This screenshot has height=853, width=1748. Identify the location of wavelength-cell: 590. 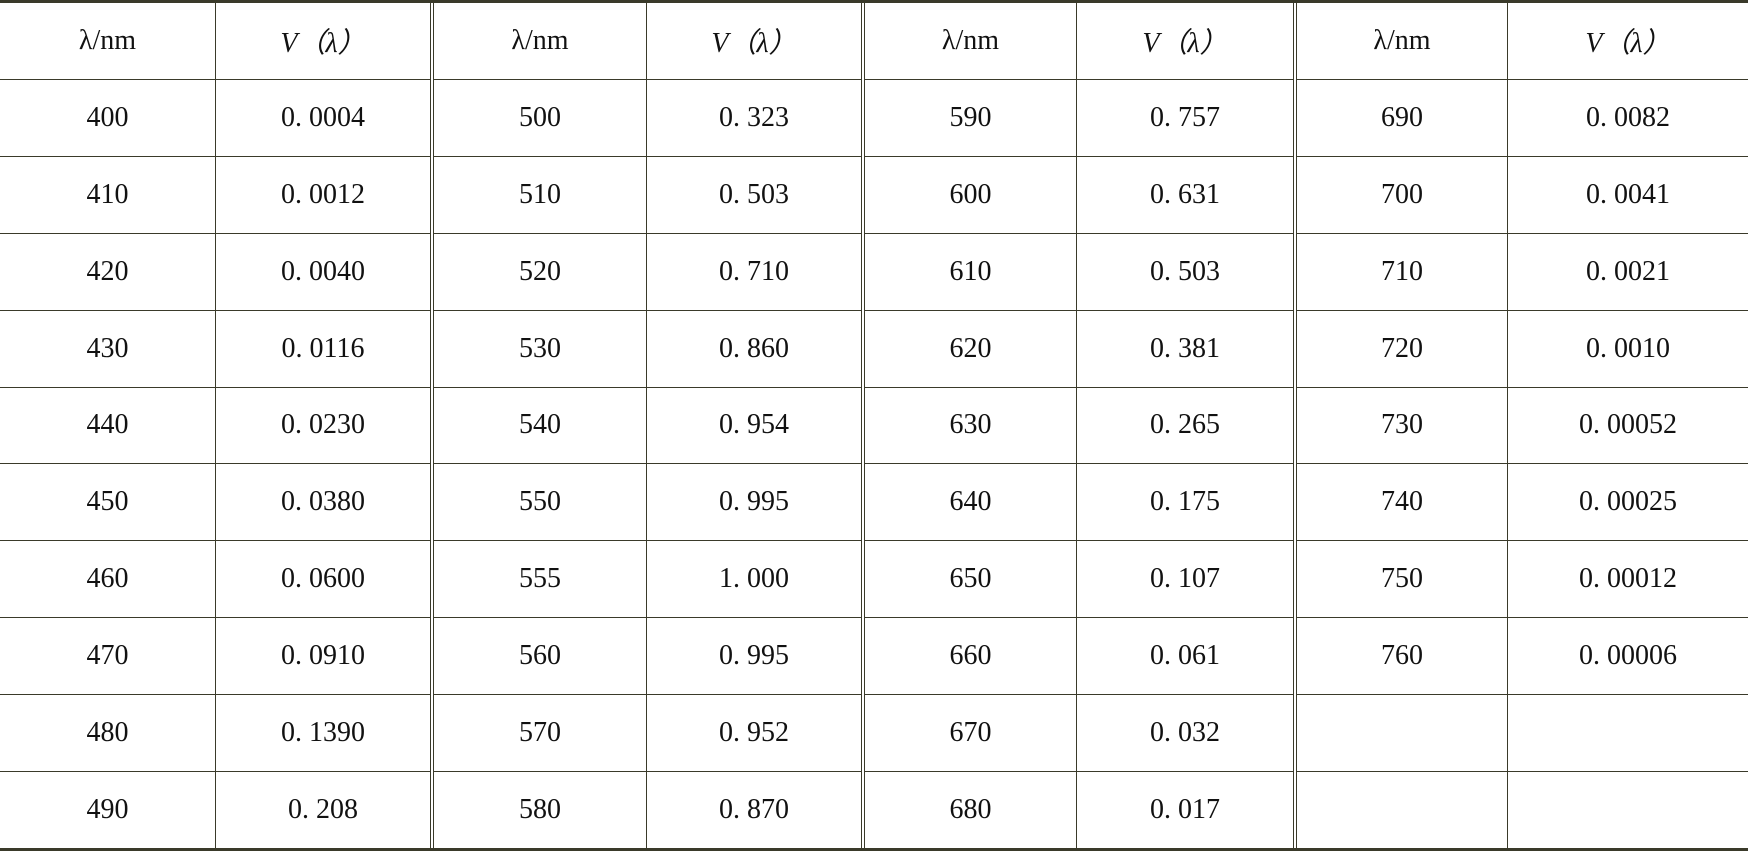
(970, 117).